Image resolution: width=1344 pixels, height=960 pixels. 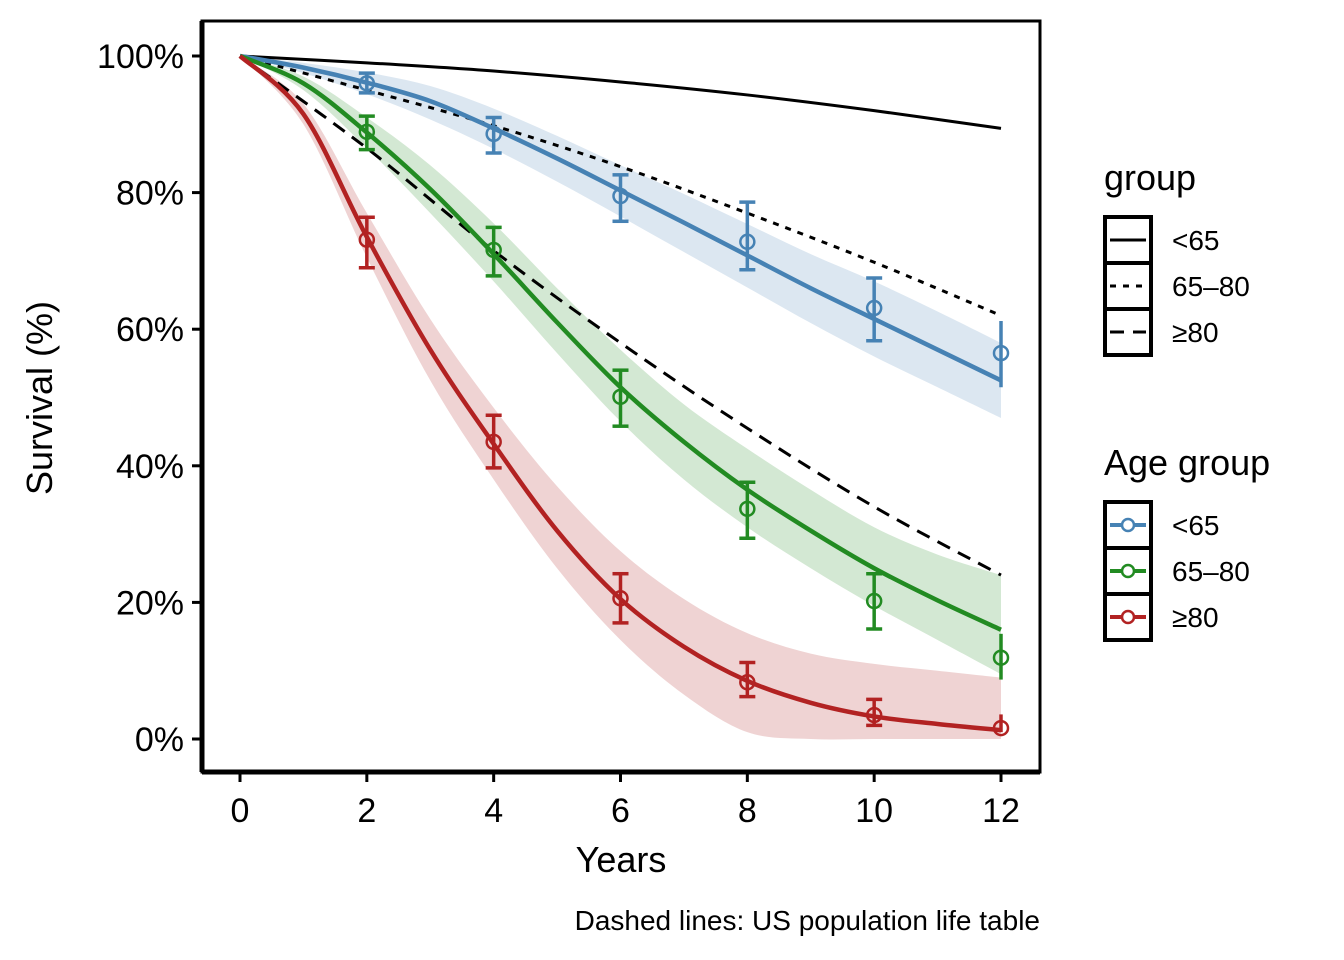 What do you see at coordinates (150, 194) in the screenshot?
I see `y-tick-label: 80%` at bounding box center [150, 194].